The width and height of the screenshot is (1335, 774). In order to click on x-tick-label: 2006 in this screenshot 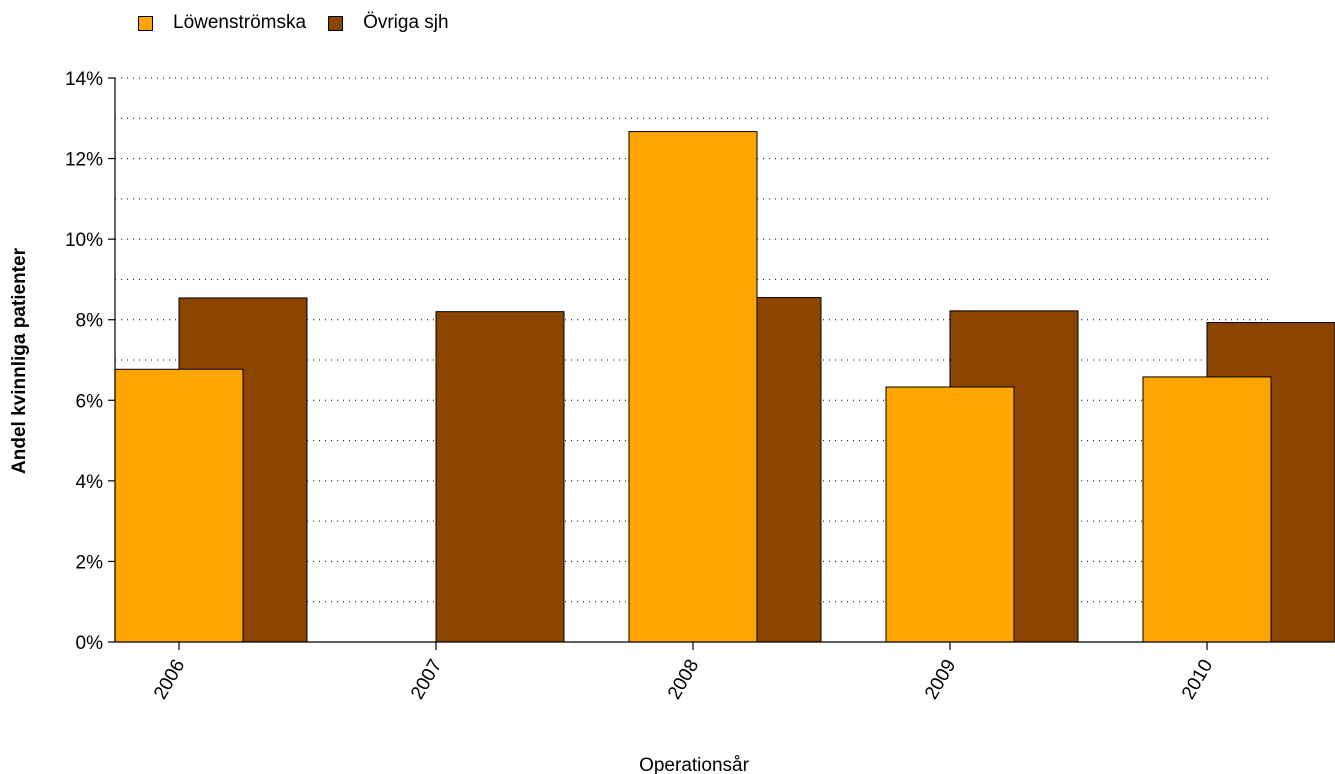, I will do `click(169, 679)`.